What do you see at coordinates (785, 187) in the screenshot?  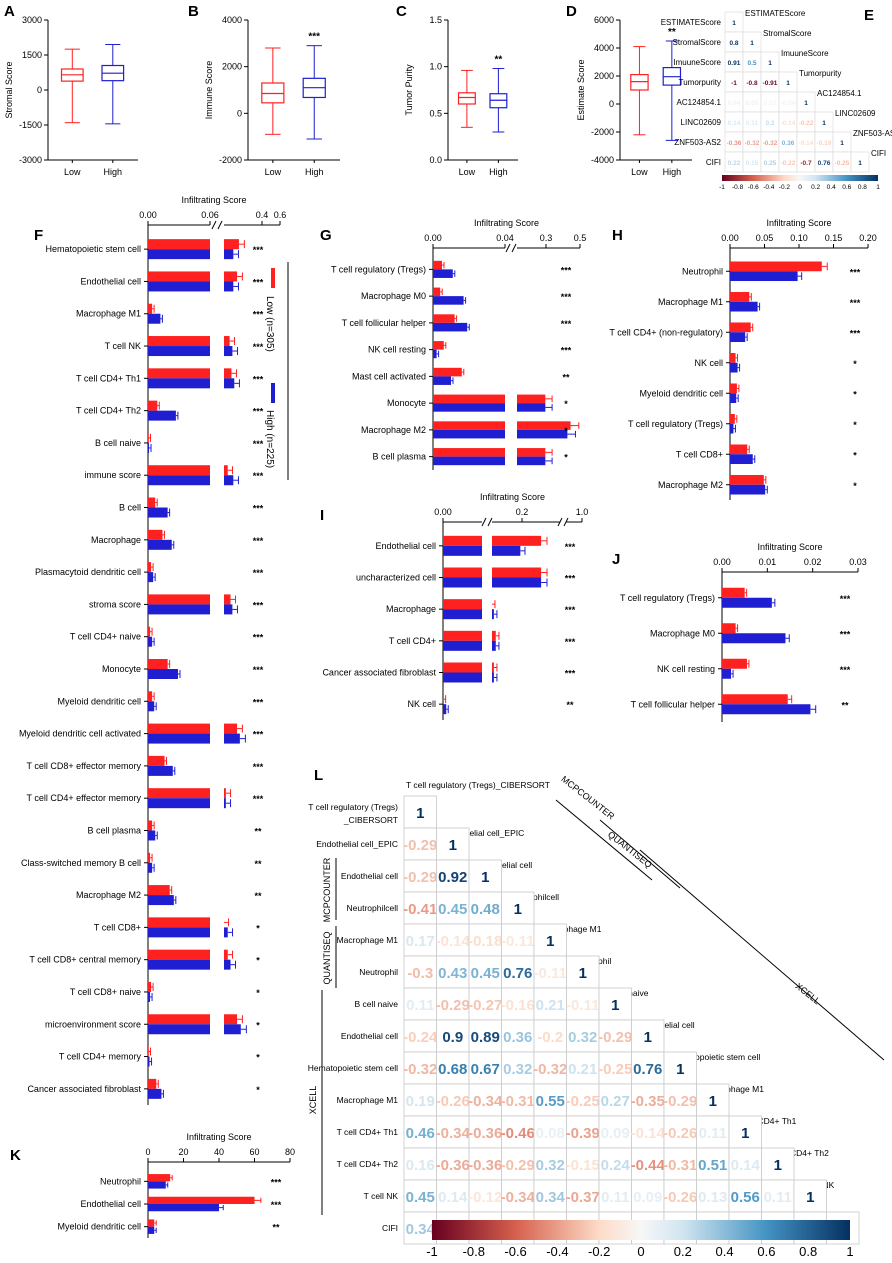 I see `colorbar-tick-label: -0.2` at bounding box center [785, 187].